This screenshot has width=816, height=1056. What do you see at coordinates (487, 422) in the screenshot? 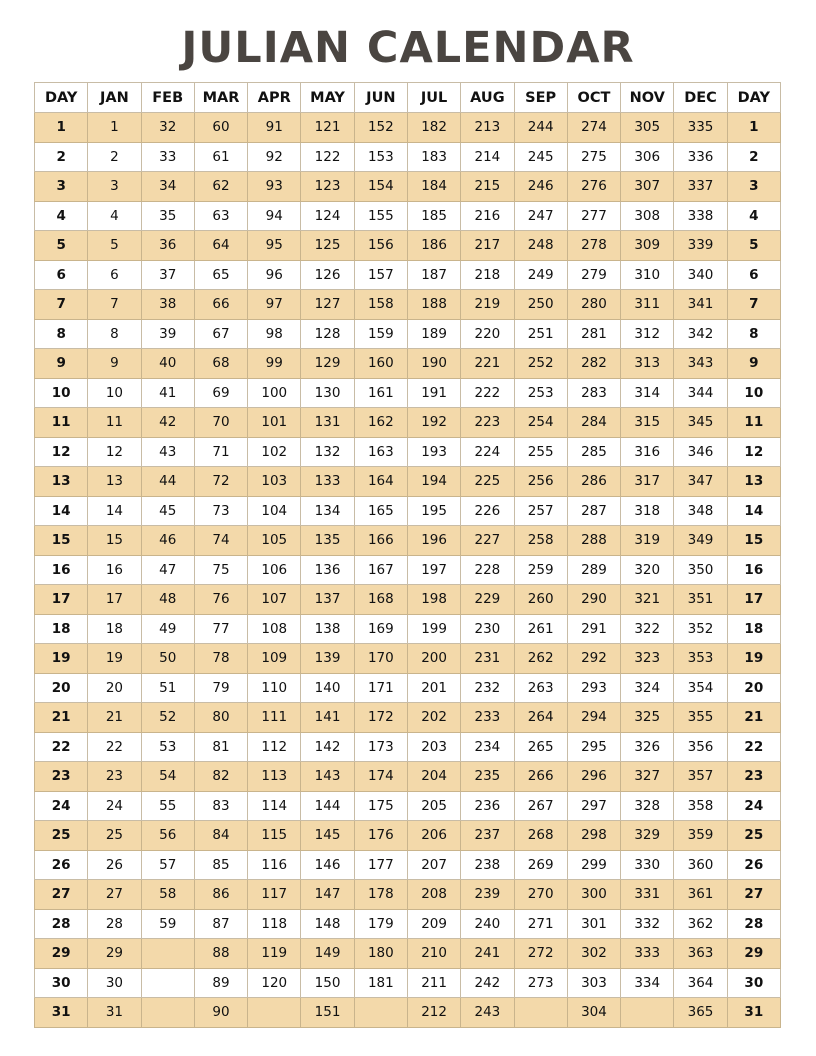
I see `julian-day-cell: 223` at bounding box center [487, 422].